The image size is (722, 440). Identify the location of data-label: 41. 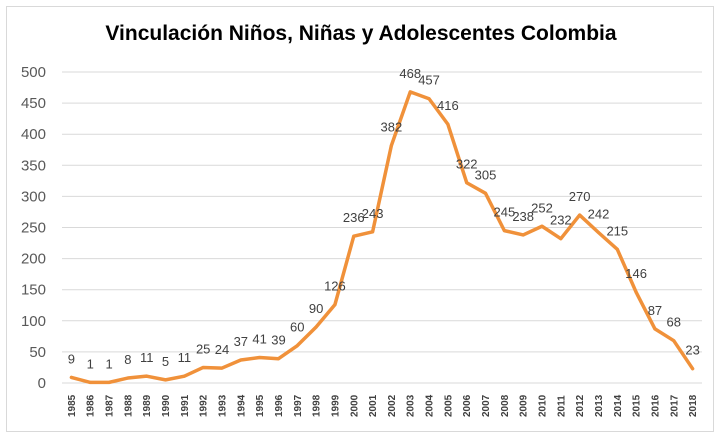
(259, 338).